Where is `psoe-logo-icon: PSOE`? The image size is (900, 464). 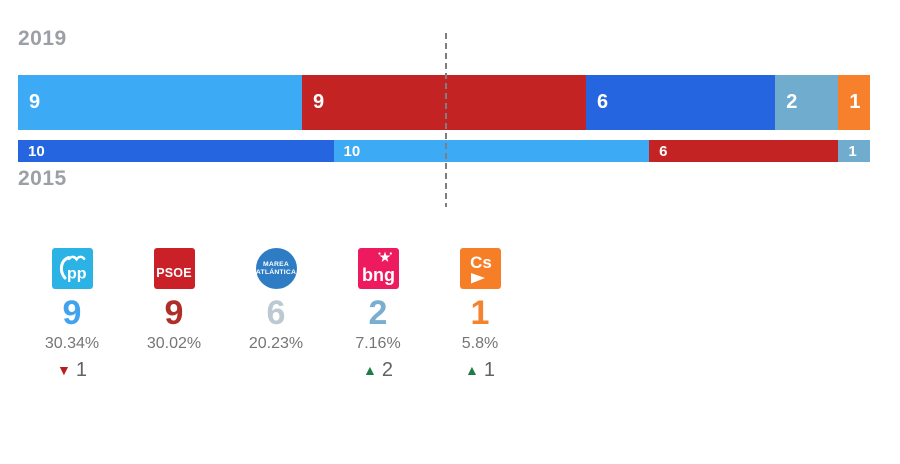 psoe-logo-icon: PSOE is located at coordinates (174, 268).